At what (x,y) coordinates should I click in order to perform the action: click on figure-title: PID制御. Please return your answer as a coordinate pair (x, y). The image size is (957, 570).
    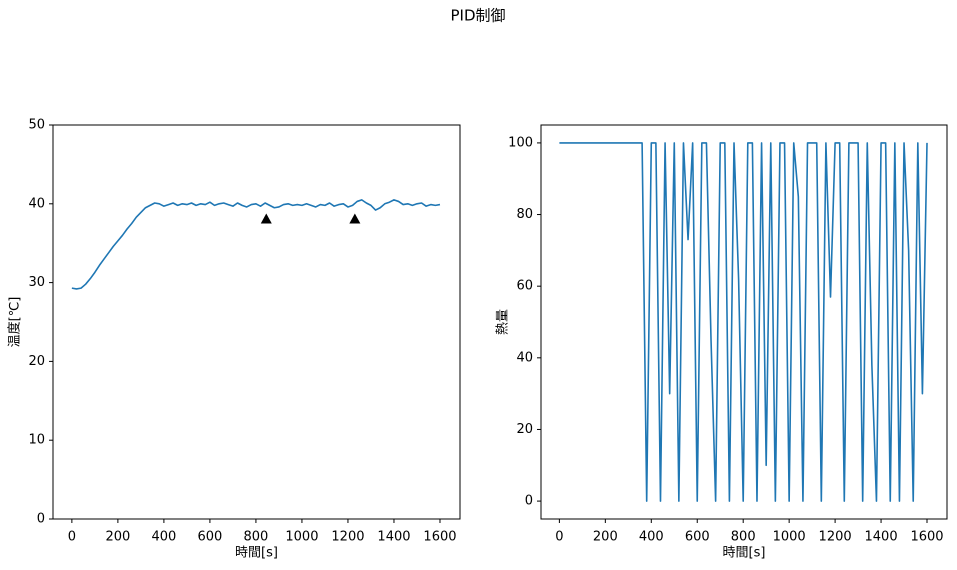
    Looking at the image, I should click on (477, 16).